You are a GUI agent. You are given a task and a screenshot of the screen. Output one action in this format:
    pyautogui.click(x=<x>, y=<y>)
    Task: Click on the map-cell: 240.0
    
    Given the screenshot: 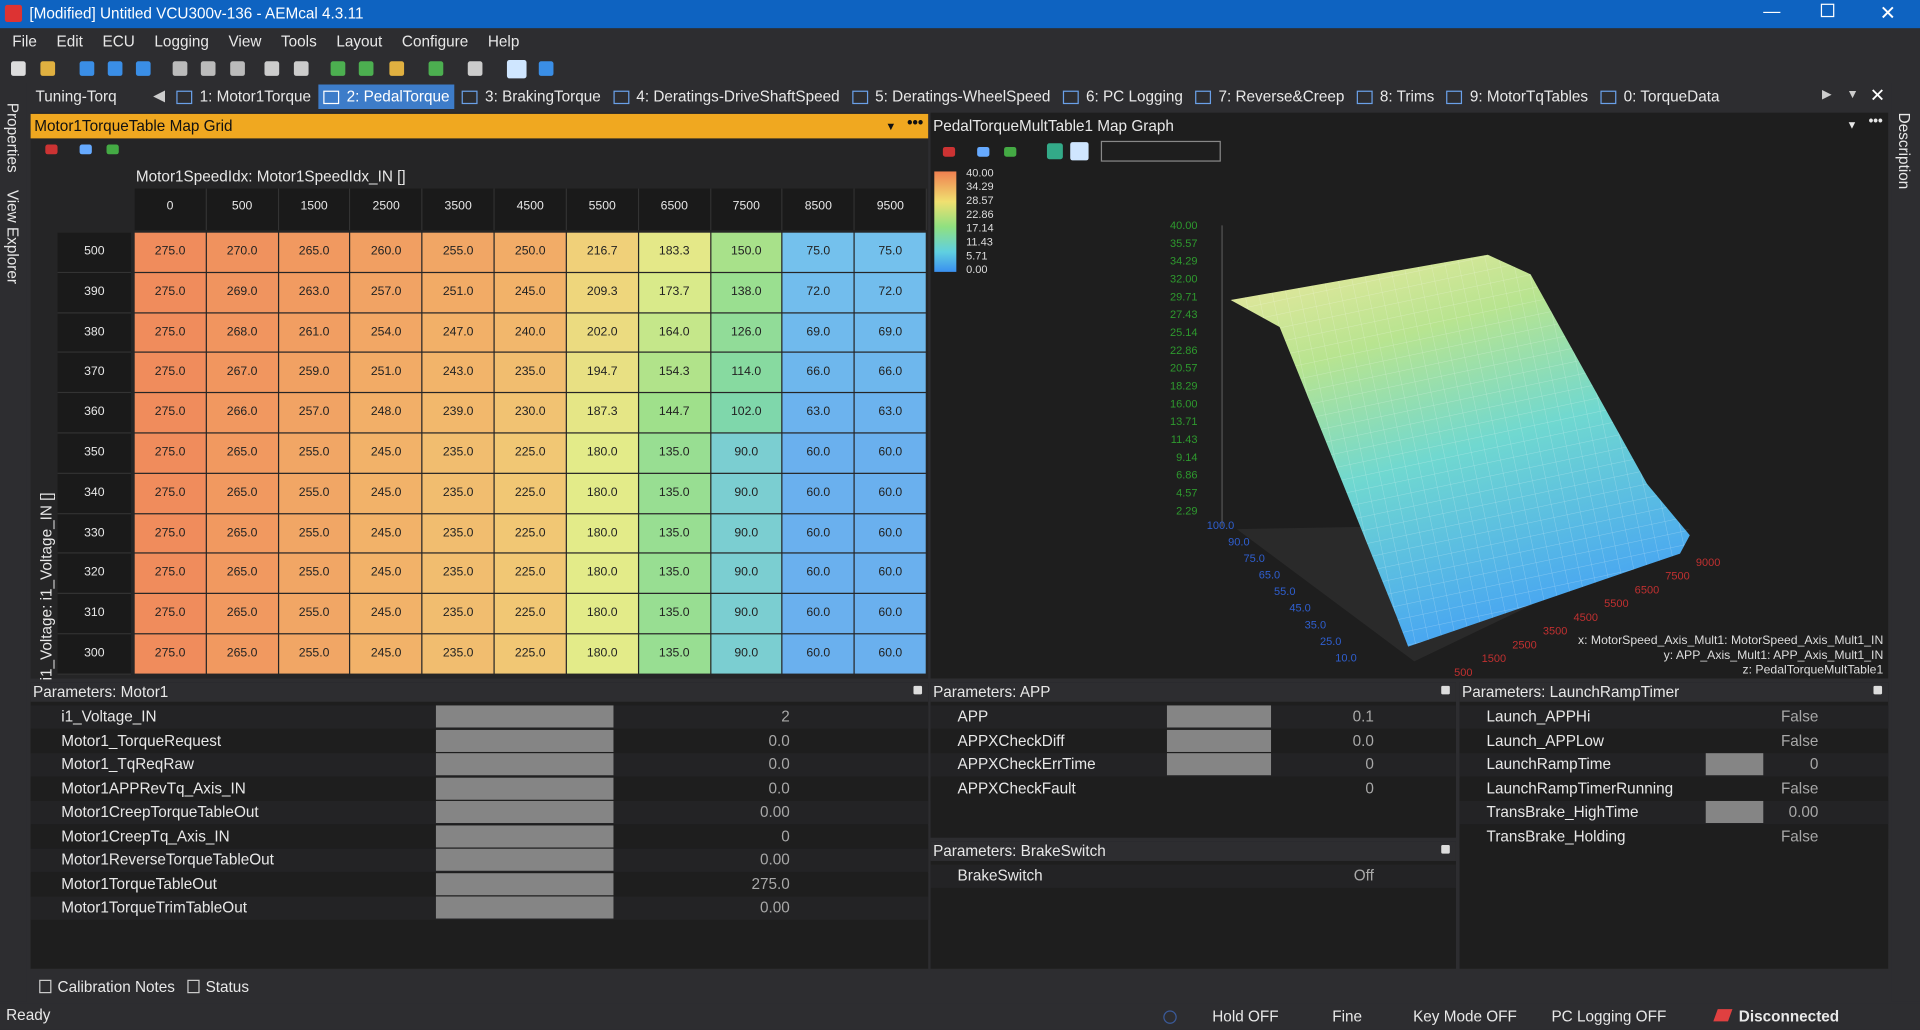 What is the action you would take?
    pyautogui.click(x=530, y=332)
    